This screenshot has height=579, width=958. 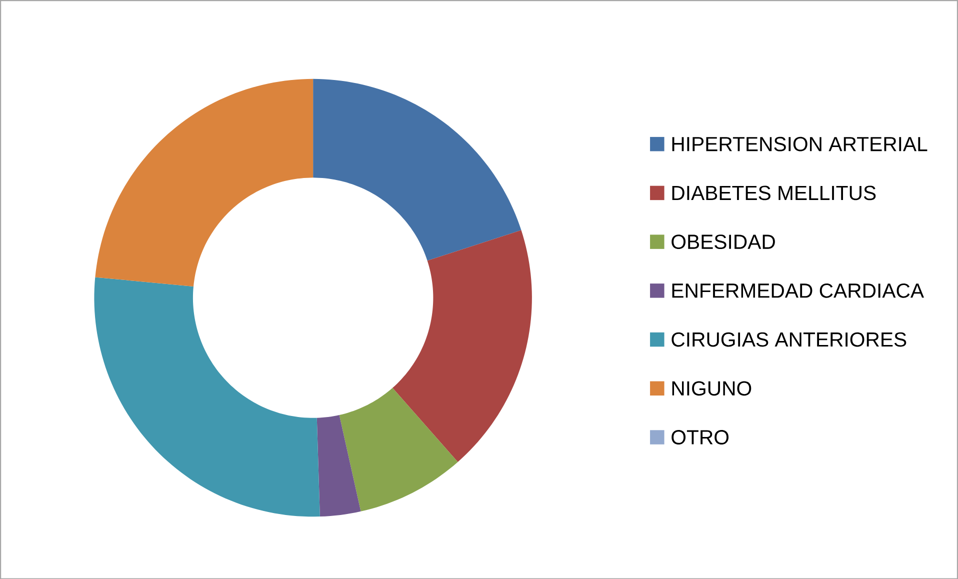 I want to click on legend-label: ENFERMEDAD CARDIACA, so click(x=798, y=290).